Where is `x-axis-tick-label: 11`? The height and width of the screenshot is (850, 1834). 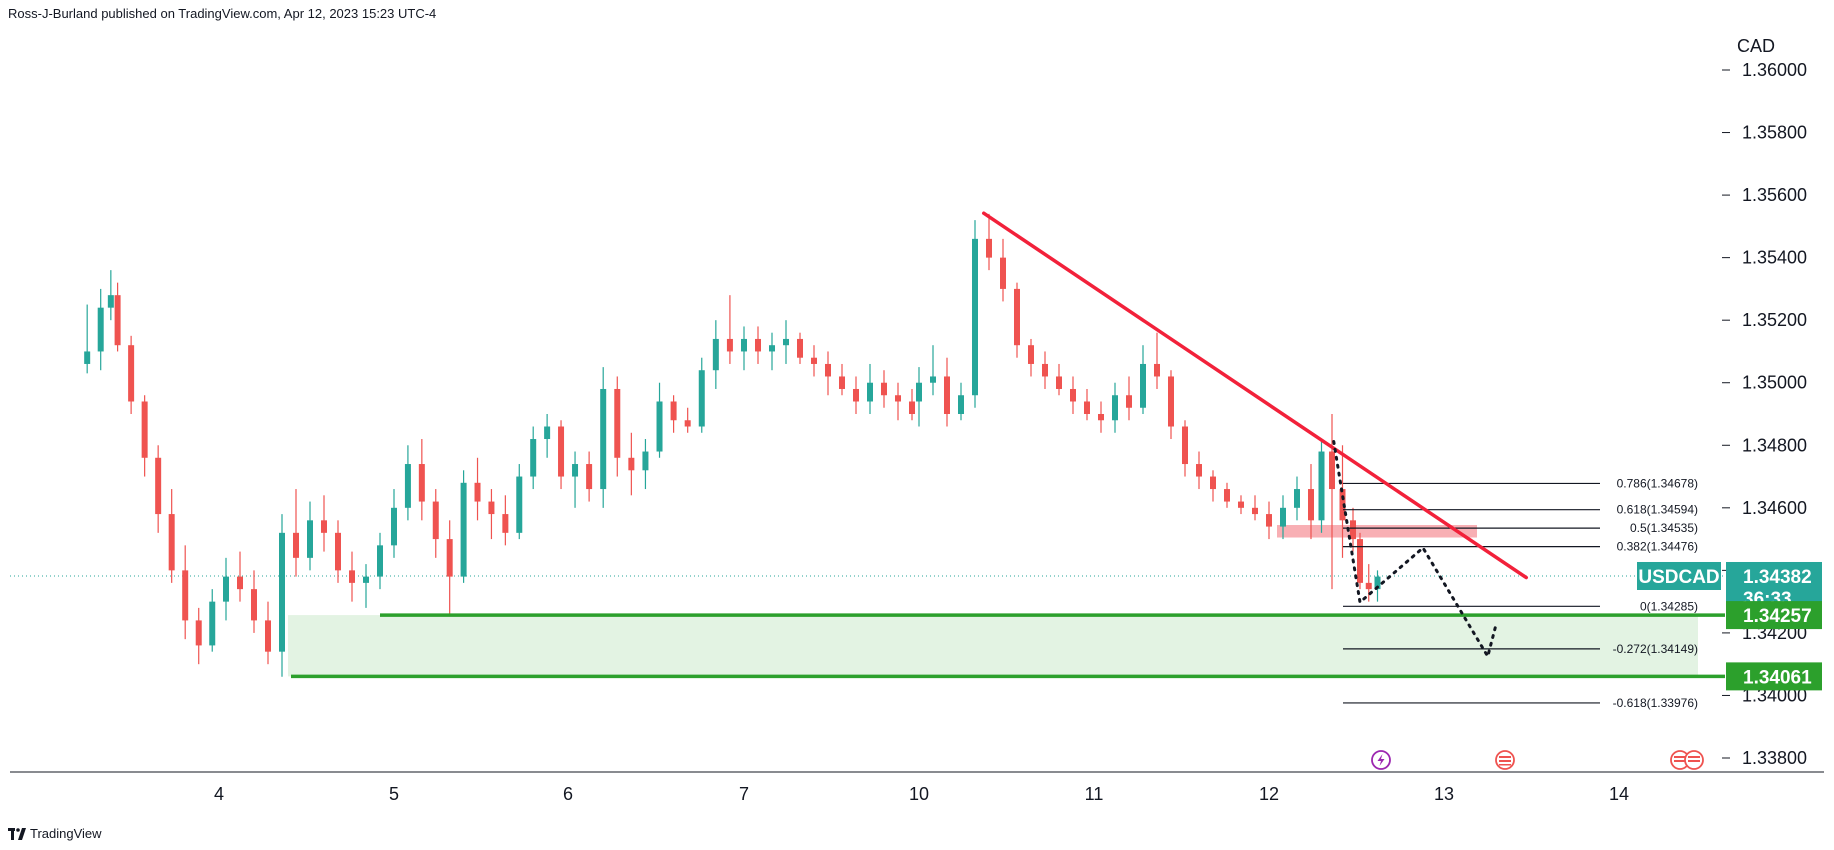 x-axis-tick-label: 11 is located at coordinates (1094, 794).